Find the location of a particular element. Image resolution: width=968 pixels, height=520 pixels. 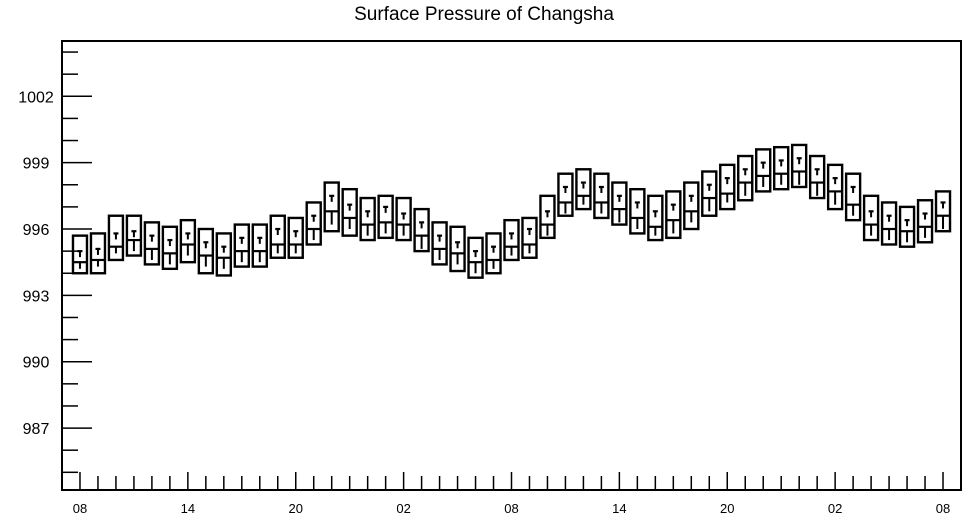

y-tick-label: 999 is located at coordinates (36, 164).